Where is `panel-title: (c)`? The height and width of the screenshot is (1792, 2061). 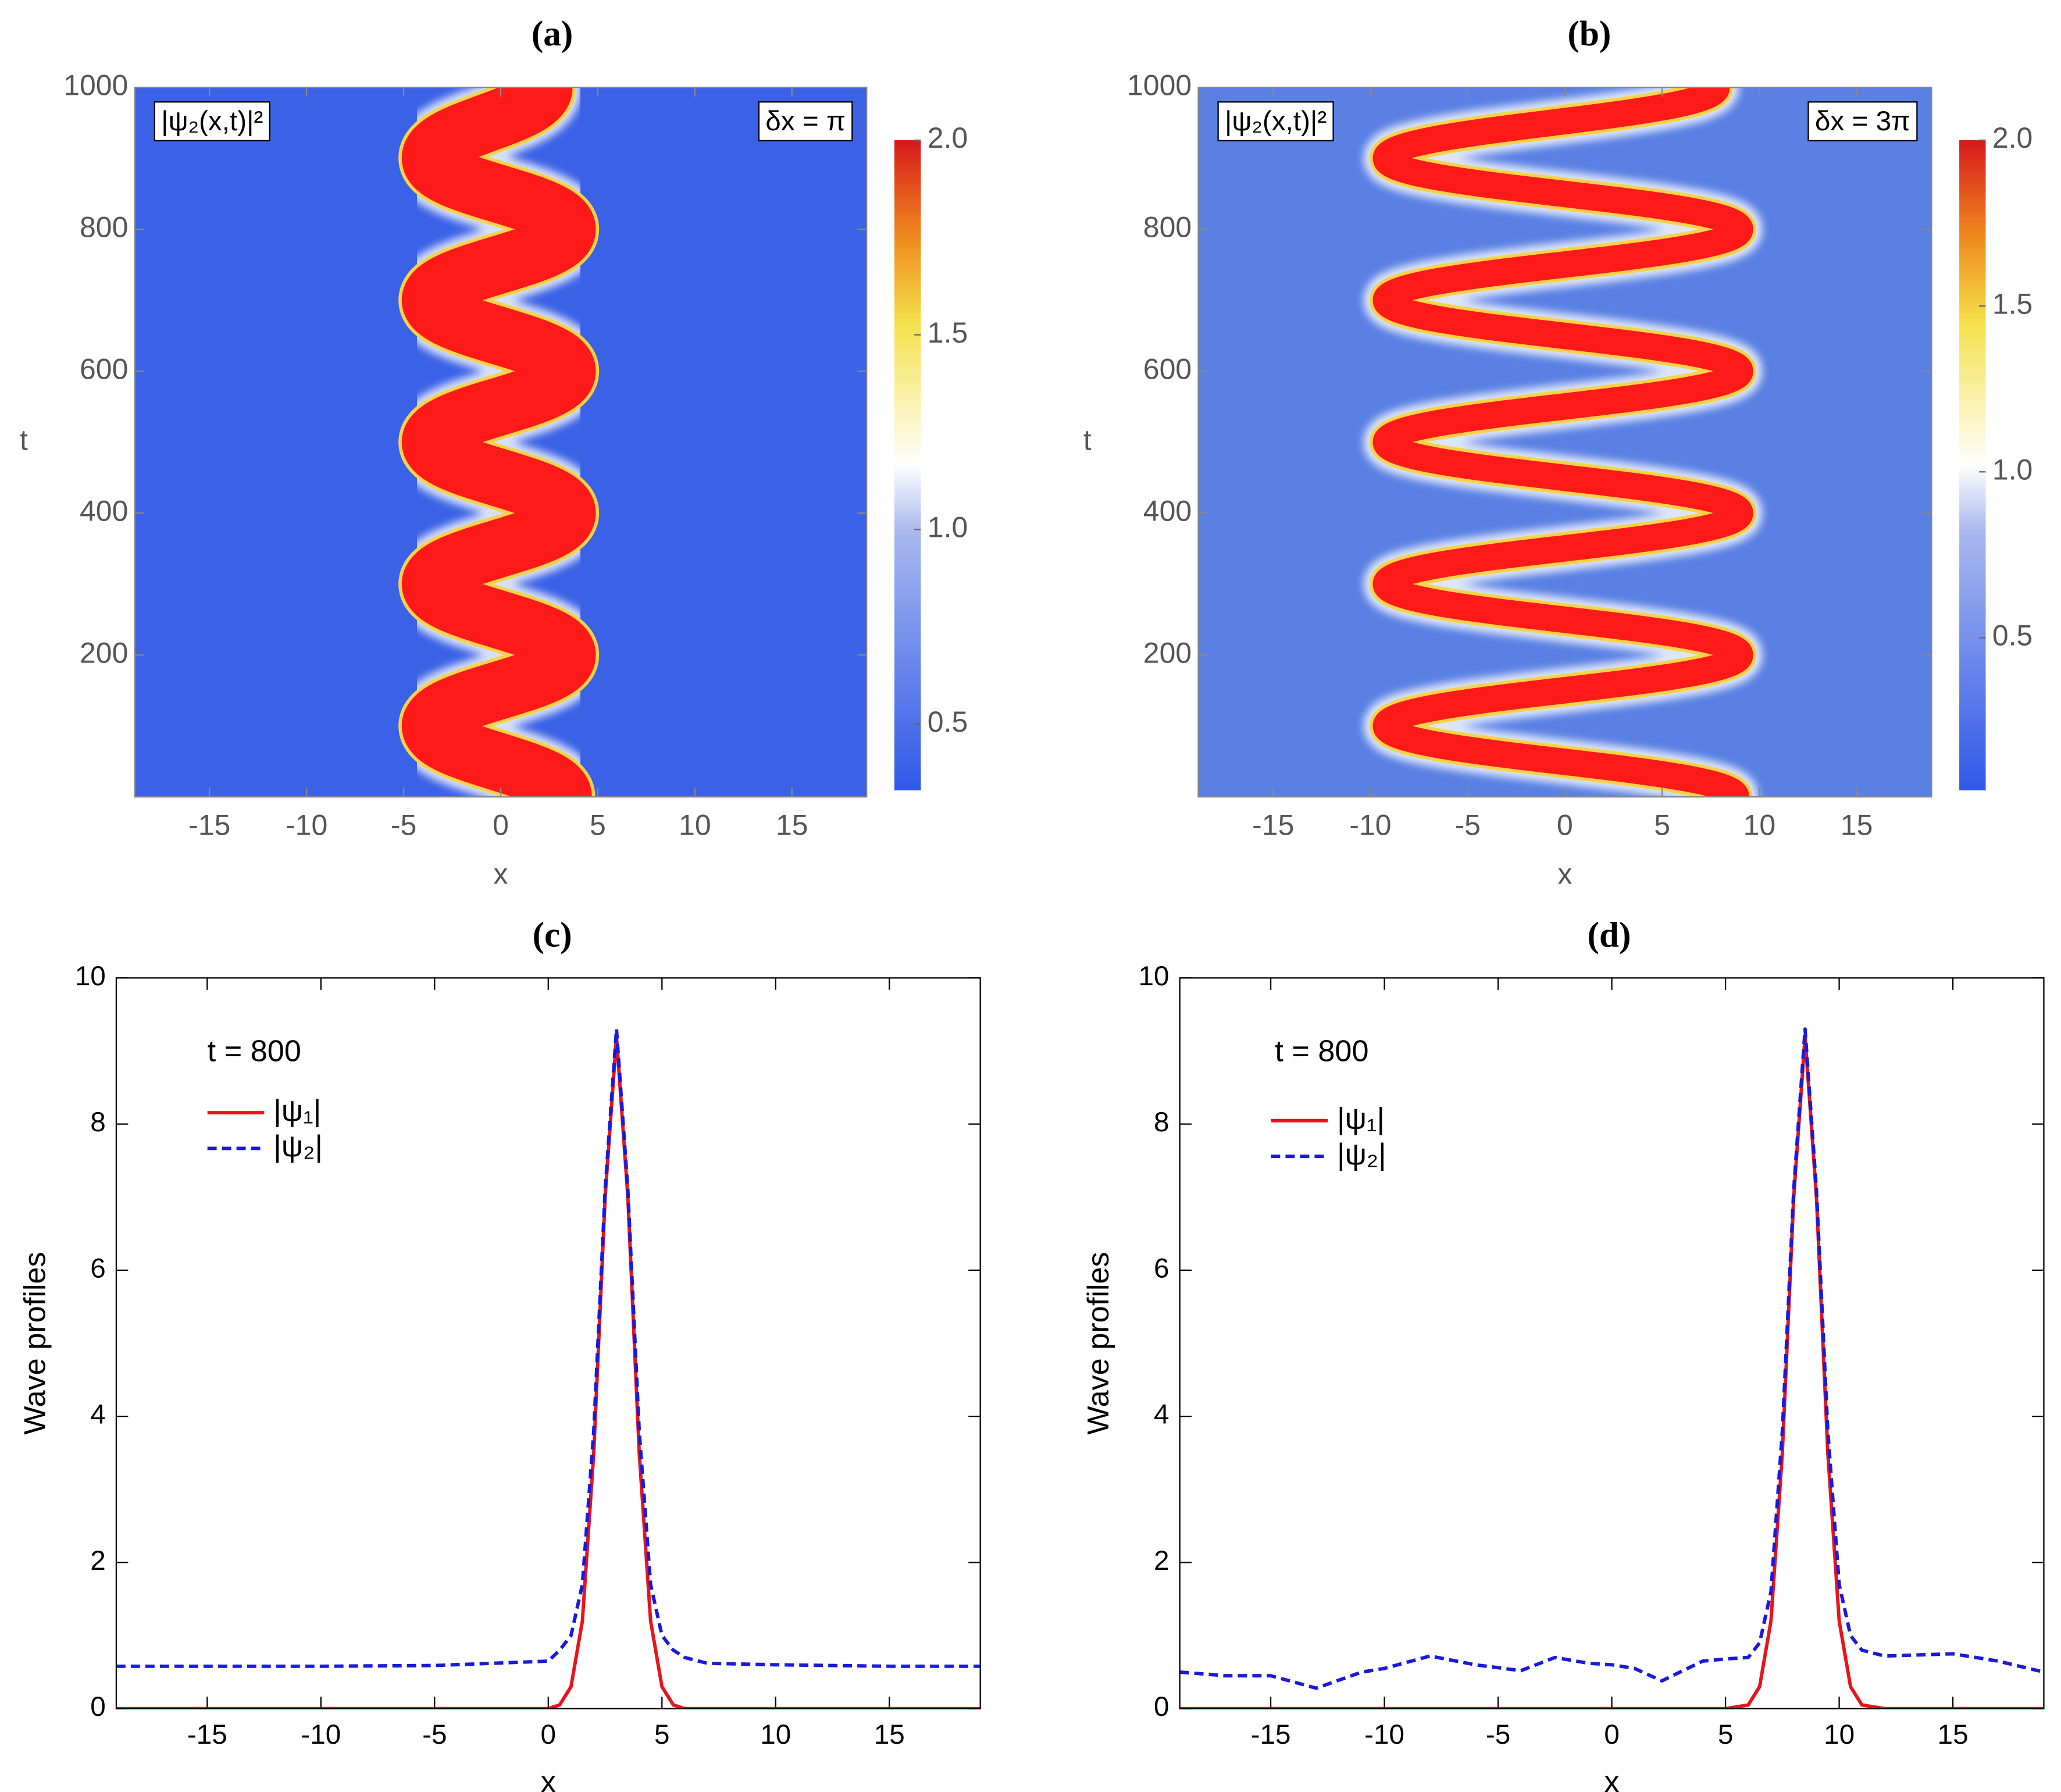
panel-title: (c) is located at coordinates (552, 934).